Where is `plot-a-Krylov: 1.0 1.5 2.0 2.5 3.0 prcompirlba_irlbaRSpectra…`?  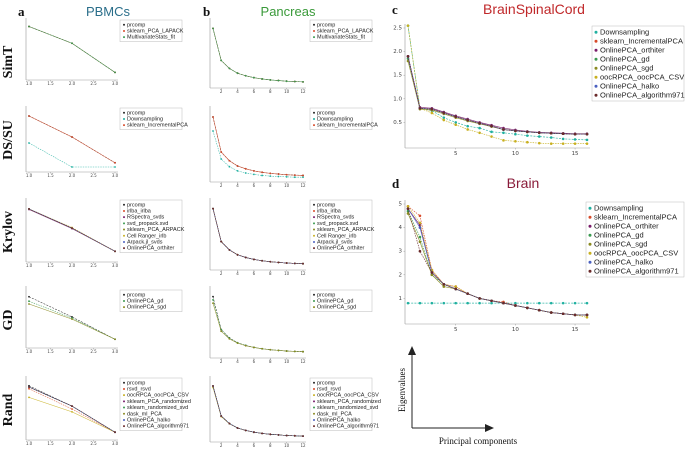
plot-a-Krylov: 1.0 1.5 2.0 2.5 3.0 prcompirlba_irlbaRSpectra… is located at coordinates (105, 233).